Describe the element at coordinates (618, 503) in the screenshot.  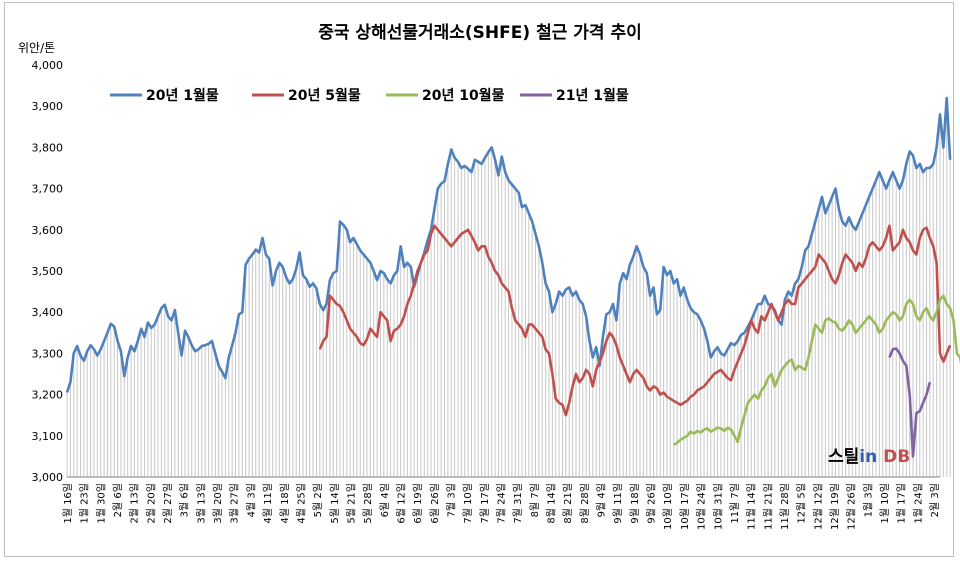
I see `x-tick-label: 9월 11일` at that location.